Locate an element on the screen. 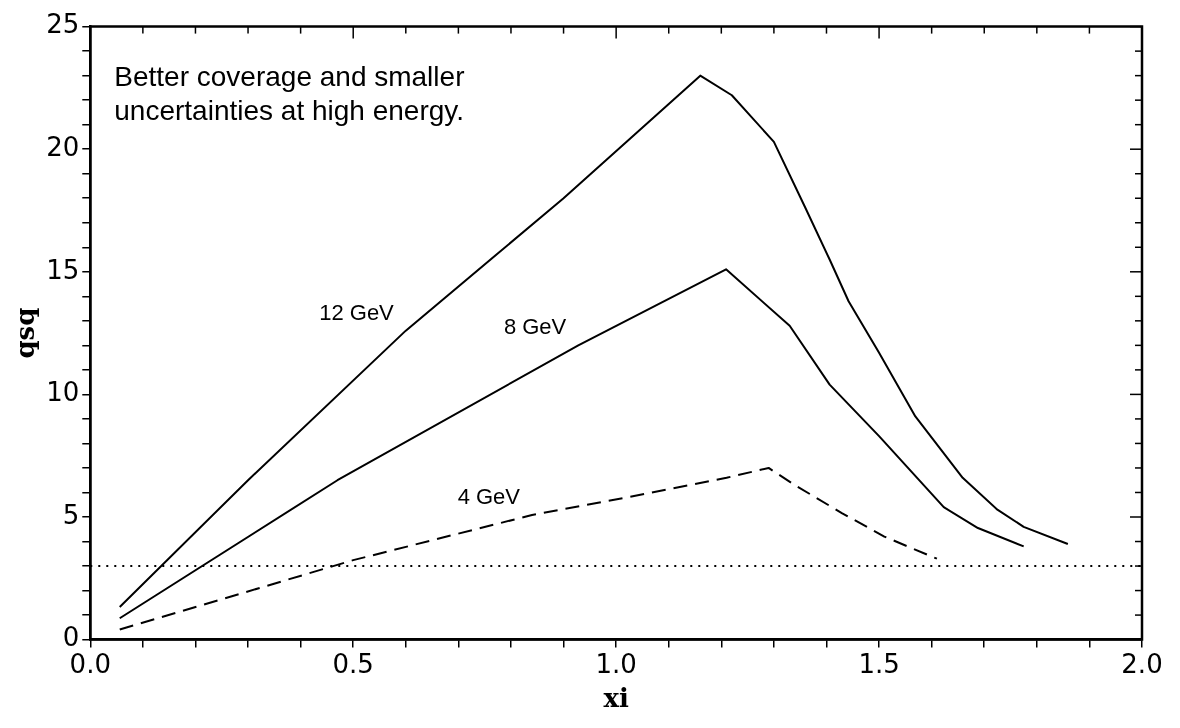 Image resolution: width=1180 pixels, height=728 pixels. series-label: 4 GeV is located at coordinates (489, 497).